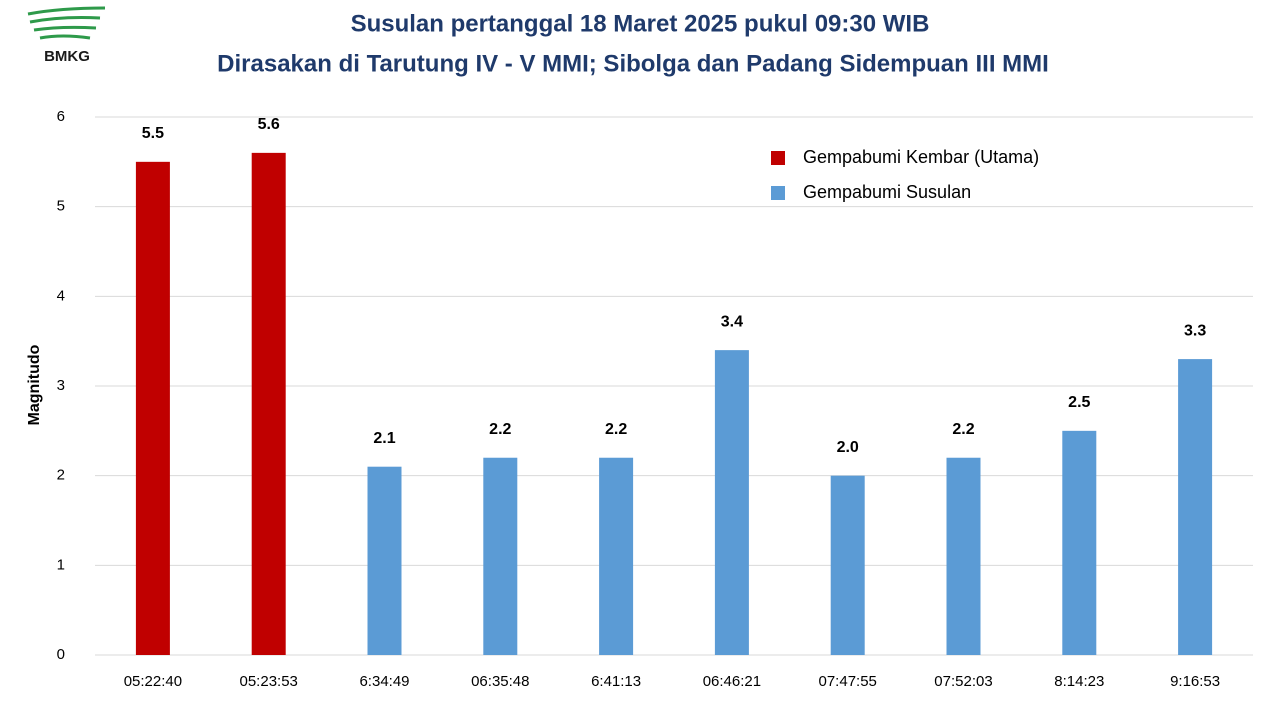  I want to click on data-label: 3.3, so click(1195, 330).